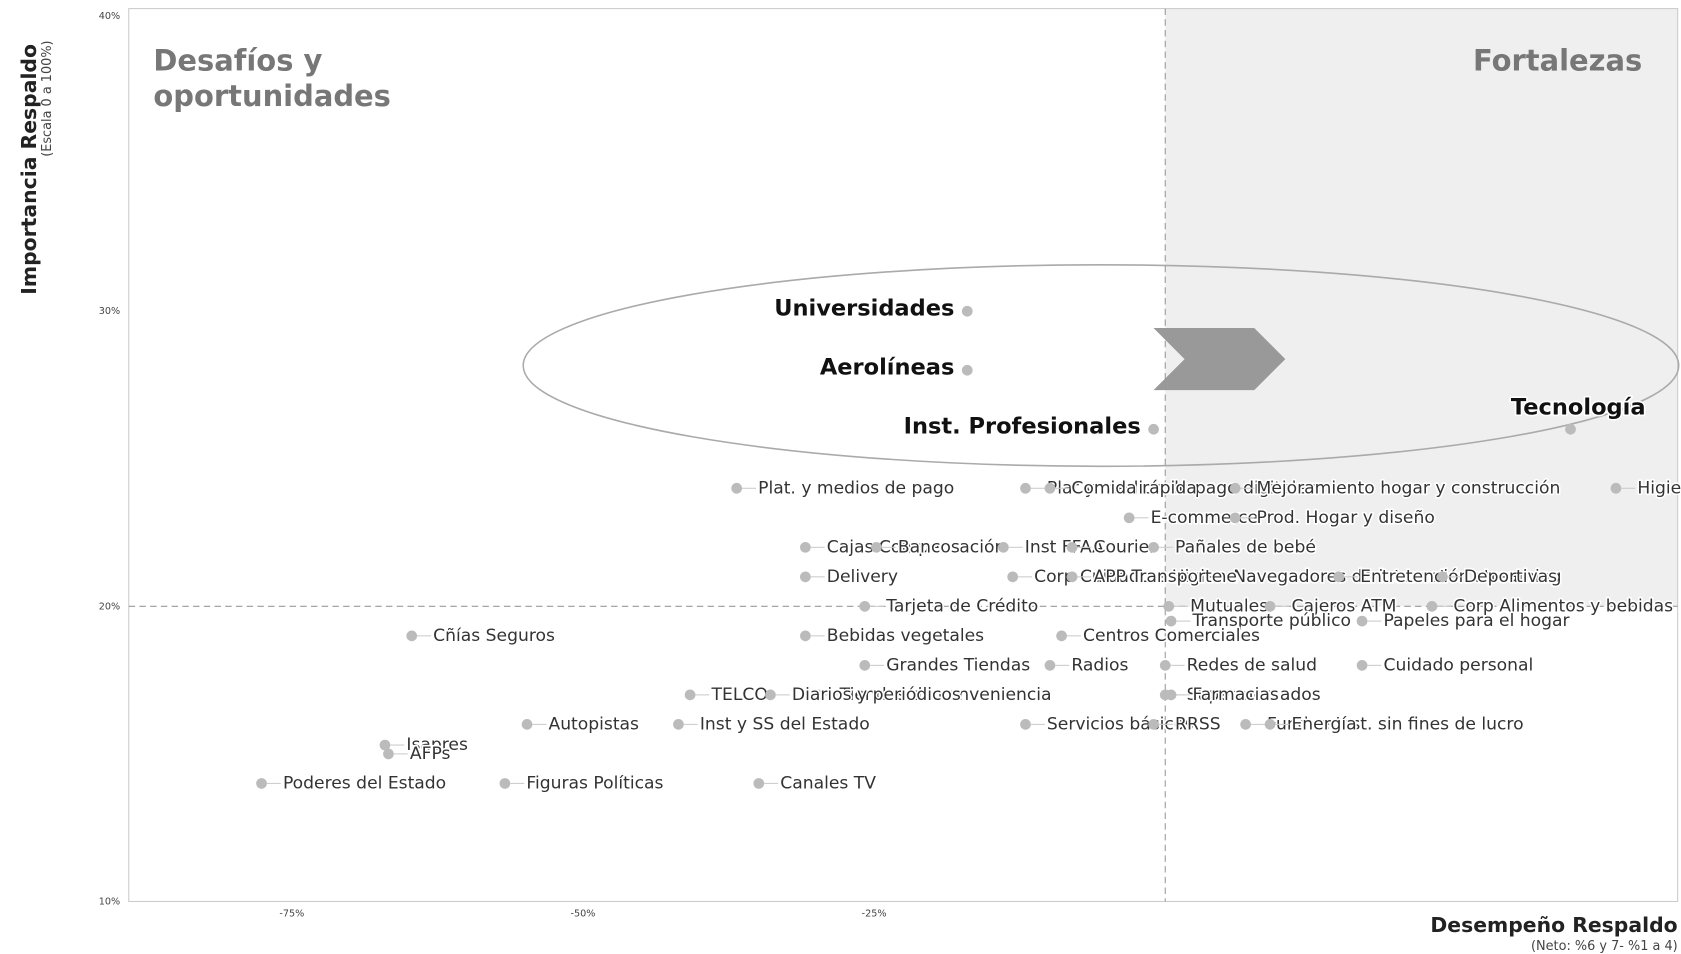 The width and height of the screenshot is (1681, 954). I want to click on point-label: Tecnología, so click(1578, 407).